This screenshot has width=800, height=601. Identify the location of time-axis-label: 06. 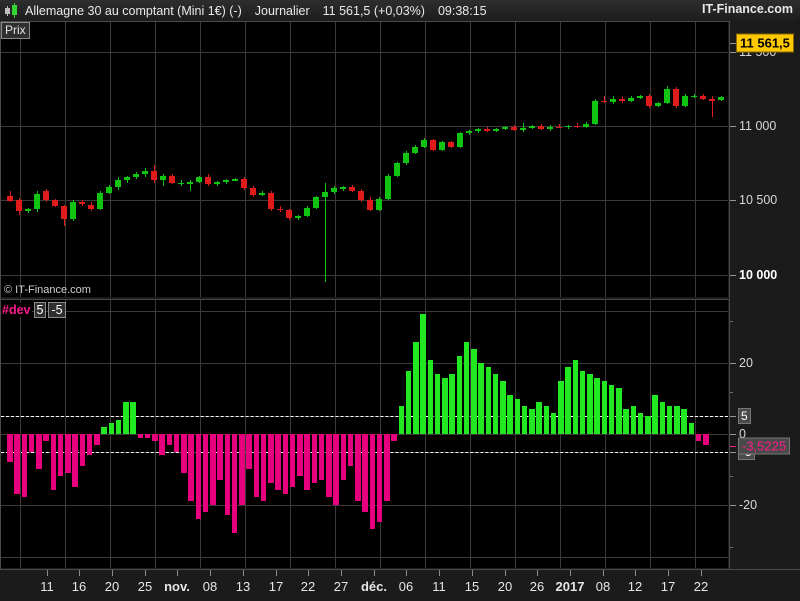
(406, 586).